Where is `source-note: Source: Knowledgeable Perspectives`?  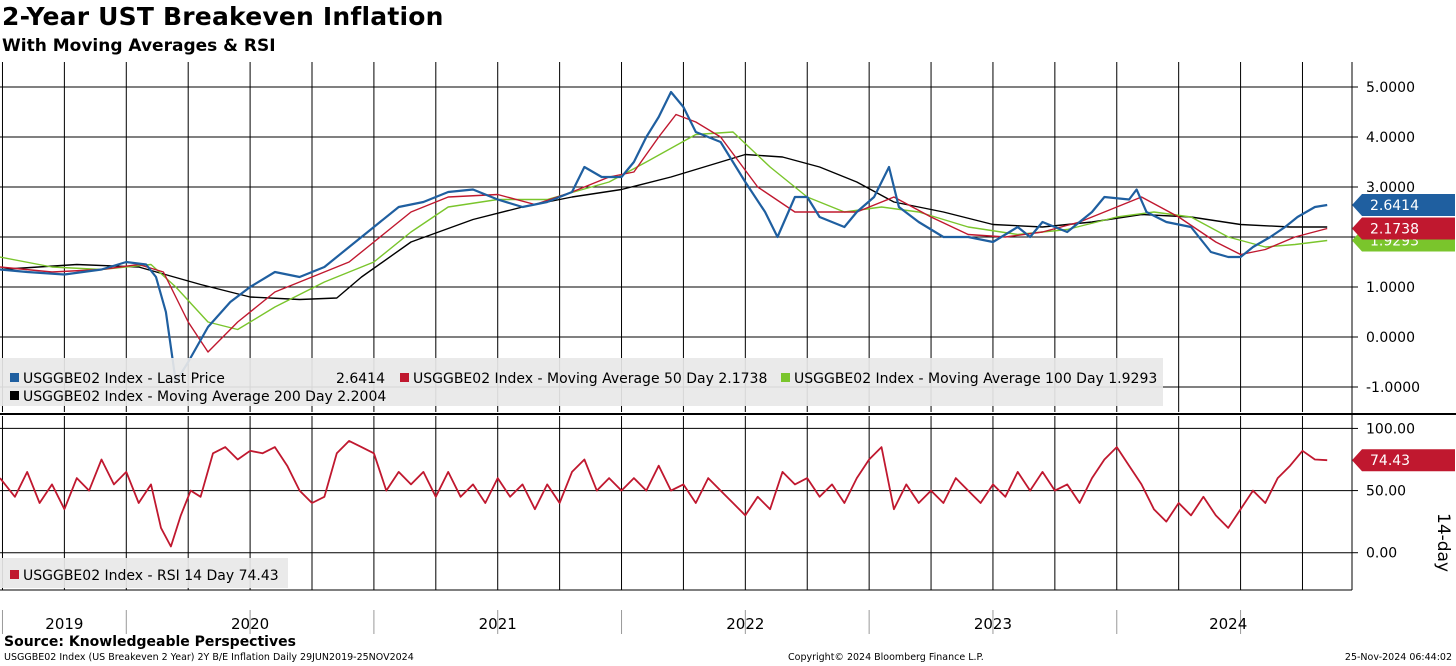 source-note: Source: Knowledgeable Perspectives is located at coordinates (150, 642).